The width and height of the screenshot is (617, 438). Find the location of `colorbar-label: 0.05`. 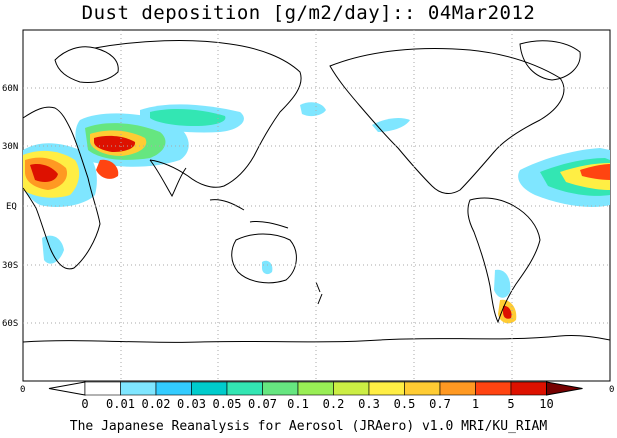

colorbar-label: 0.05 is located at coordinates (227, 404).